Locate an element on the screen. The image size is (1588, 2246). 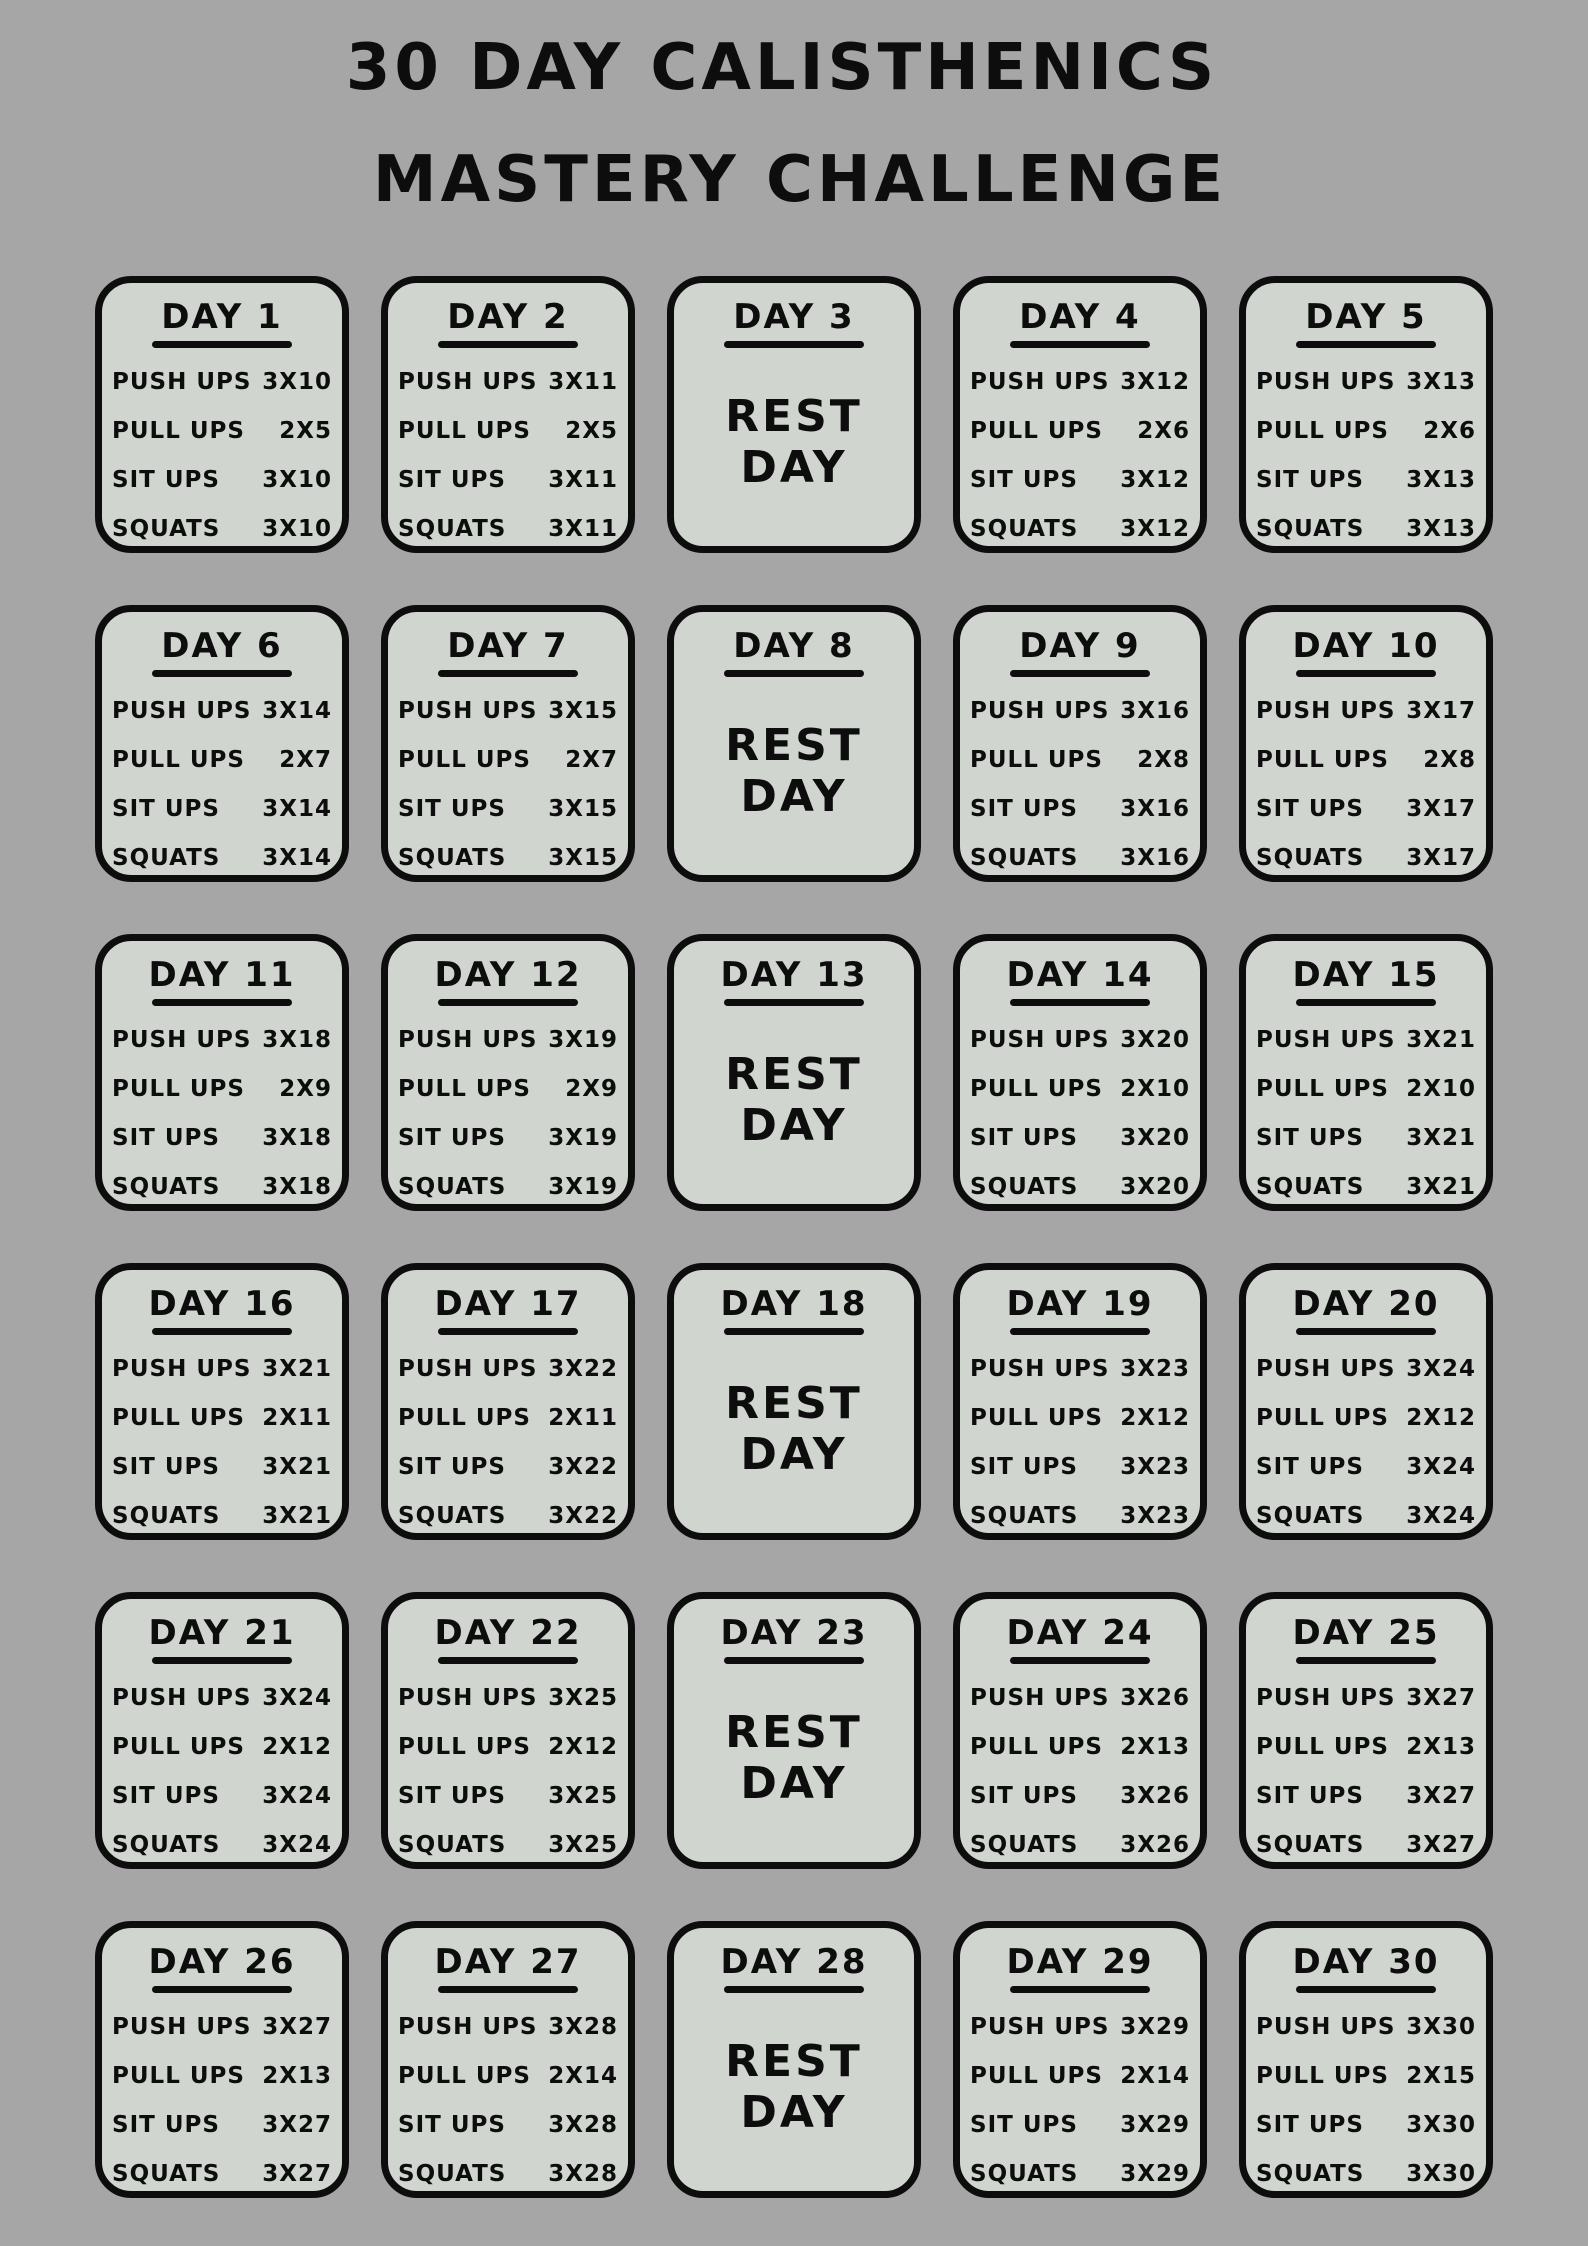
day-label: DAY 27 is located at coordinates (508, 1962).